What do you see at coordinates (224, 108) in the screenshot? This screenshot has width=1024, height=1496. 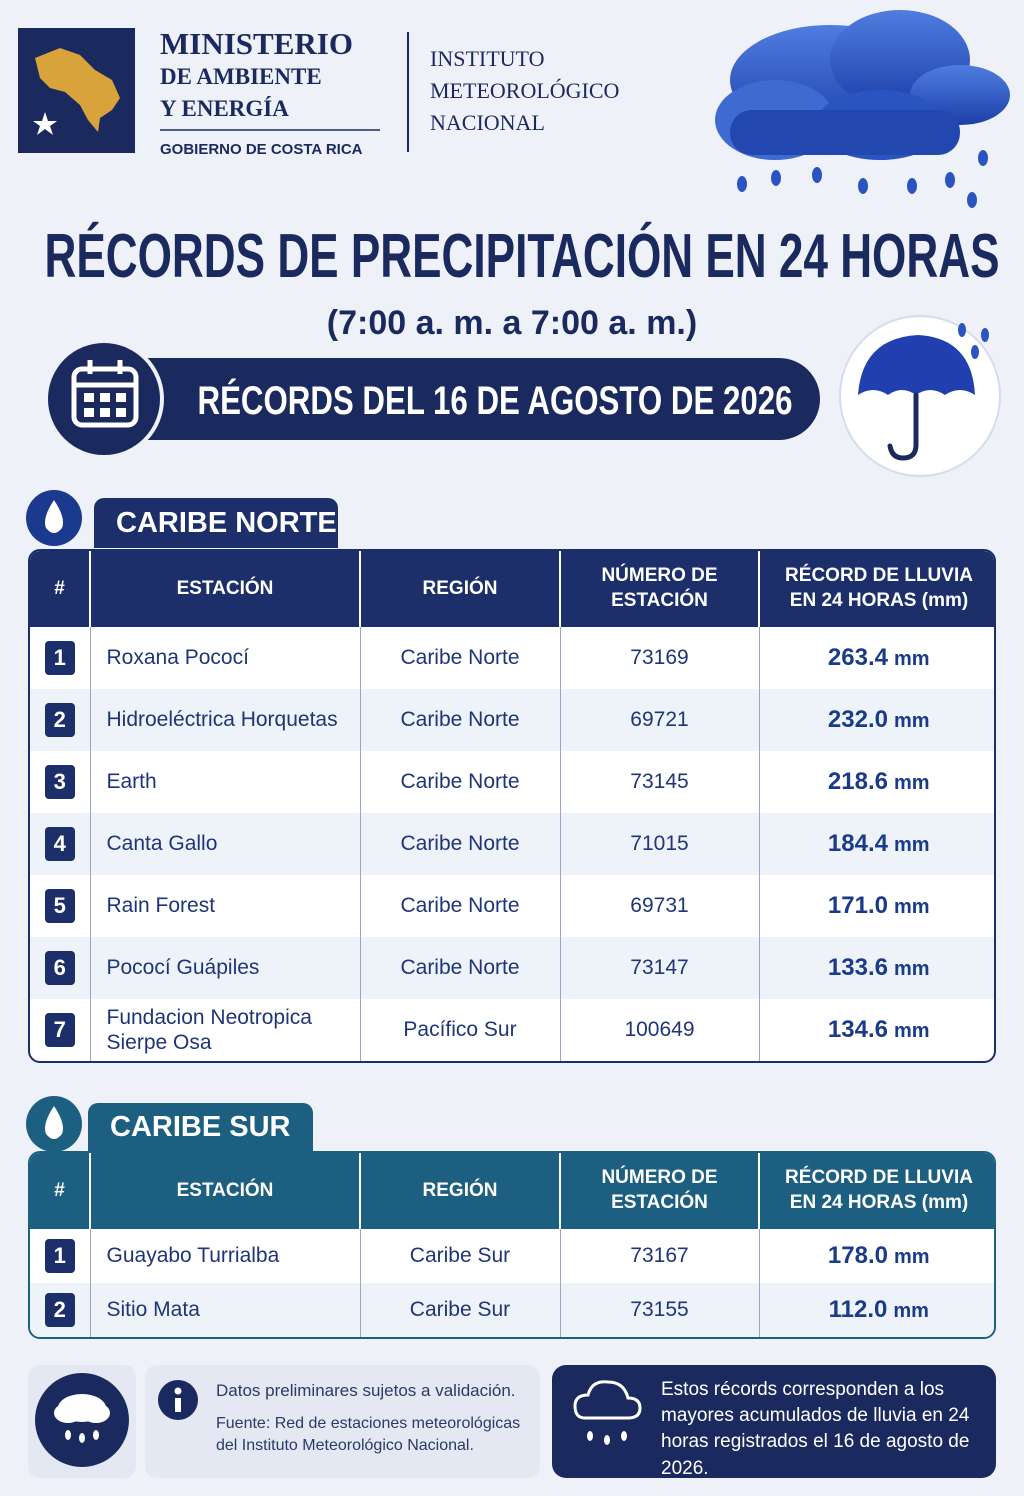 I see `ministry-sub: Y ENERGÍA` at bounding box center [224, 108].